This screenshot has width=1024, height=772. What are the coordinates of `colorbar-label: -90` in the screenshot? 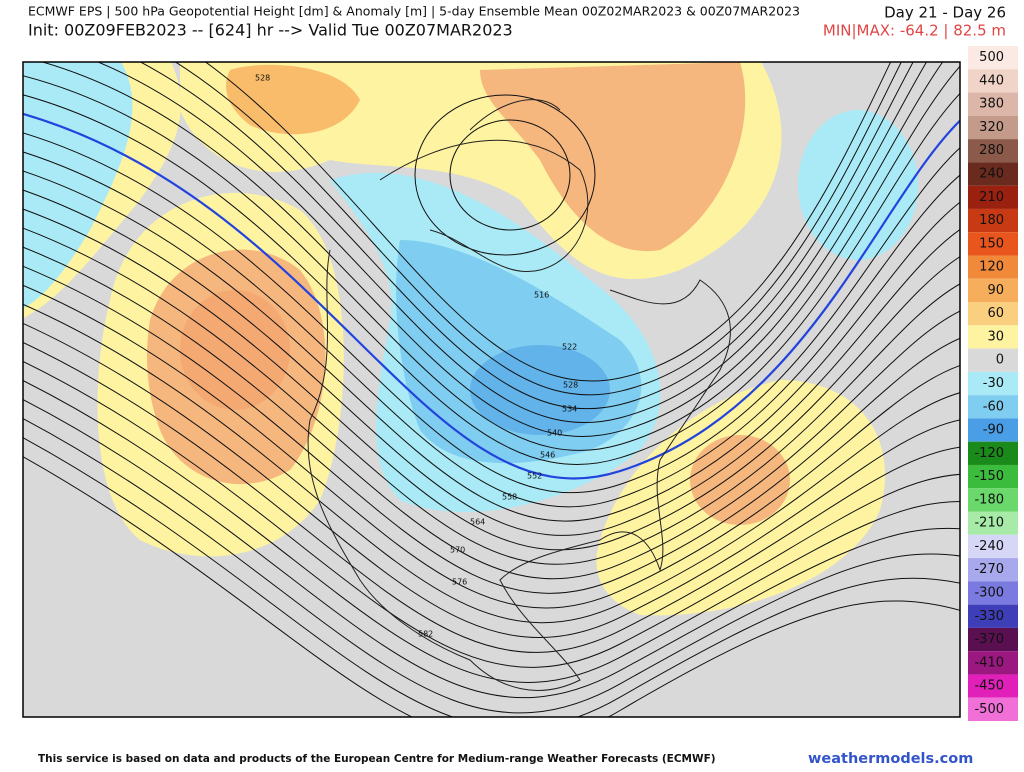 It's located at (993, 430).